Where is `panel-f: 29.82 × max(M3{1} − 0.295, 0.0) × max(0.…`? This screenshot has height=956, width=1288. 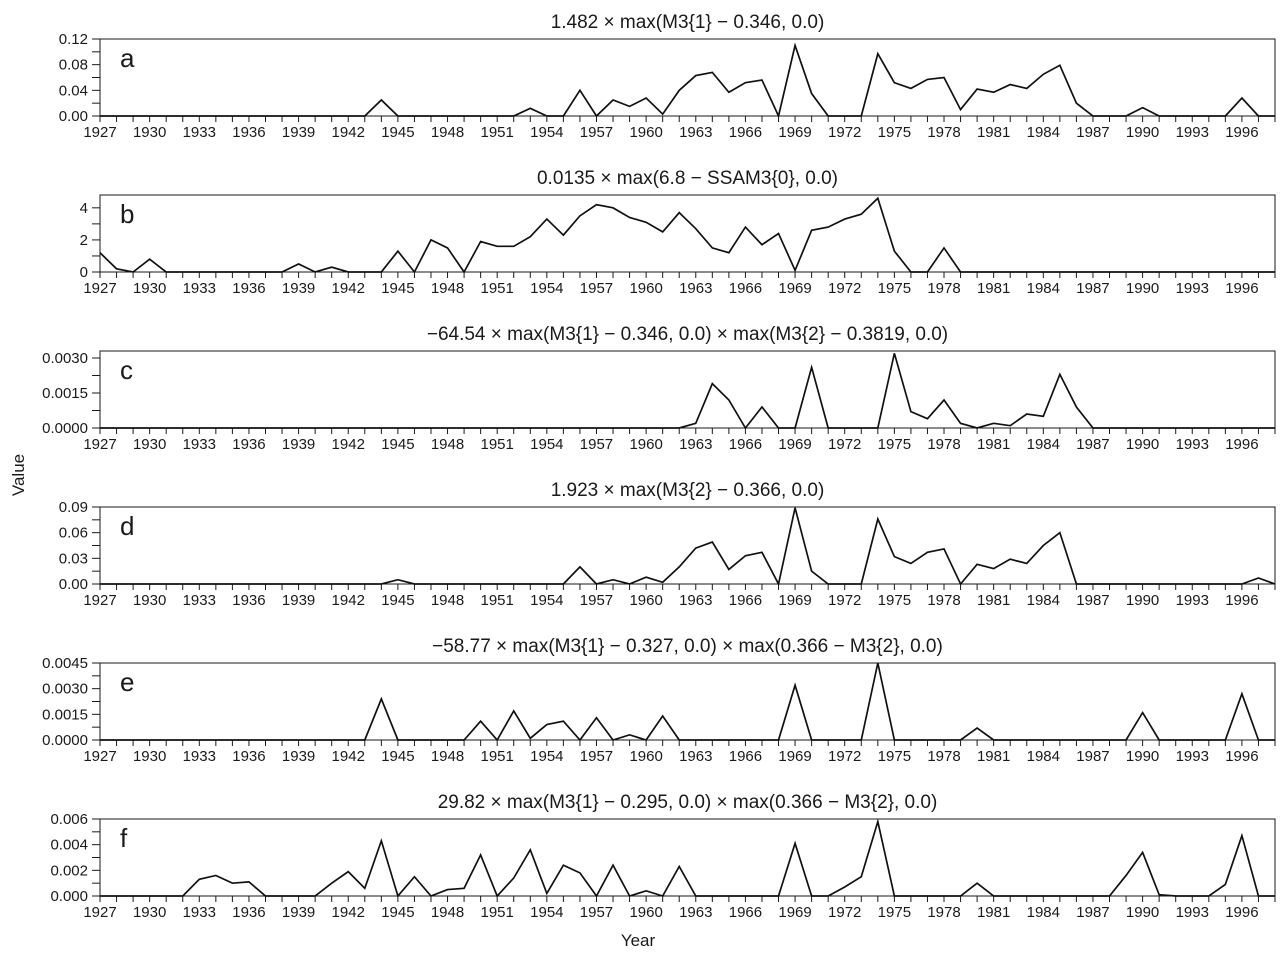 panel-f: 29.82 × max(M3{1} − 0.295, 0.0) × max(0.… is located at coordinates (663, 856).